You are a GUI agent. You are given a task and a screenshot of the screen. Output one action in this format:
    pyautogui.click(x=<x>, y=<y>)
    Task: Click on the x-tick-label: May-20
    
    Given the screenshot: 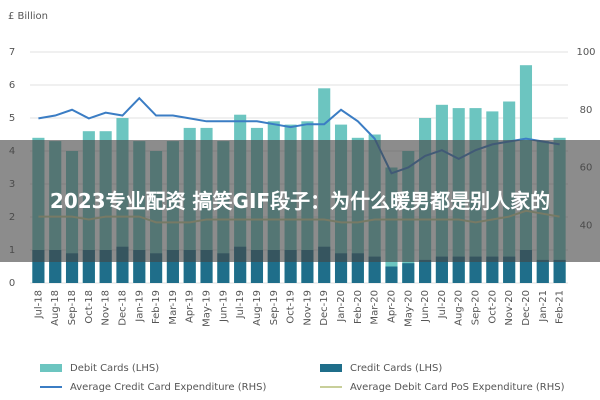 What is the action you would take?
    pyautogui.click(x=408, y=308)
    